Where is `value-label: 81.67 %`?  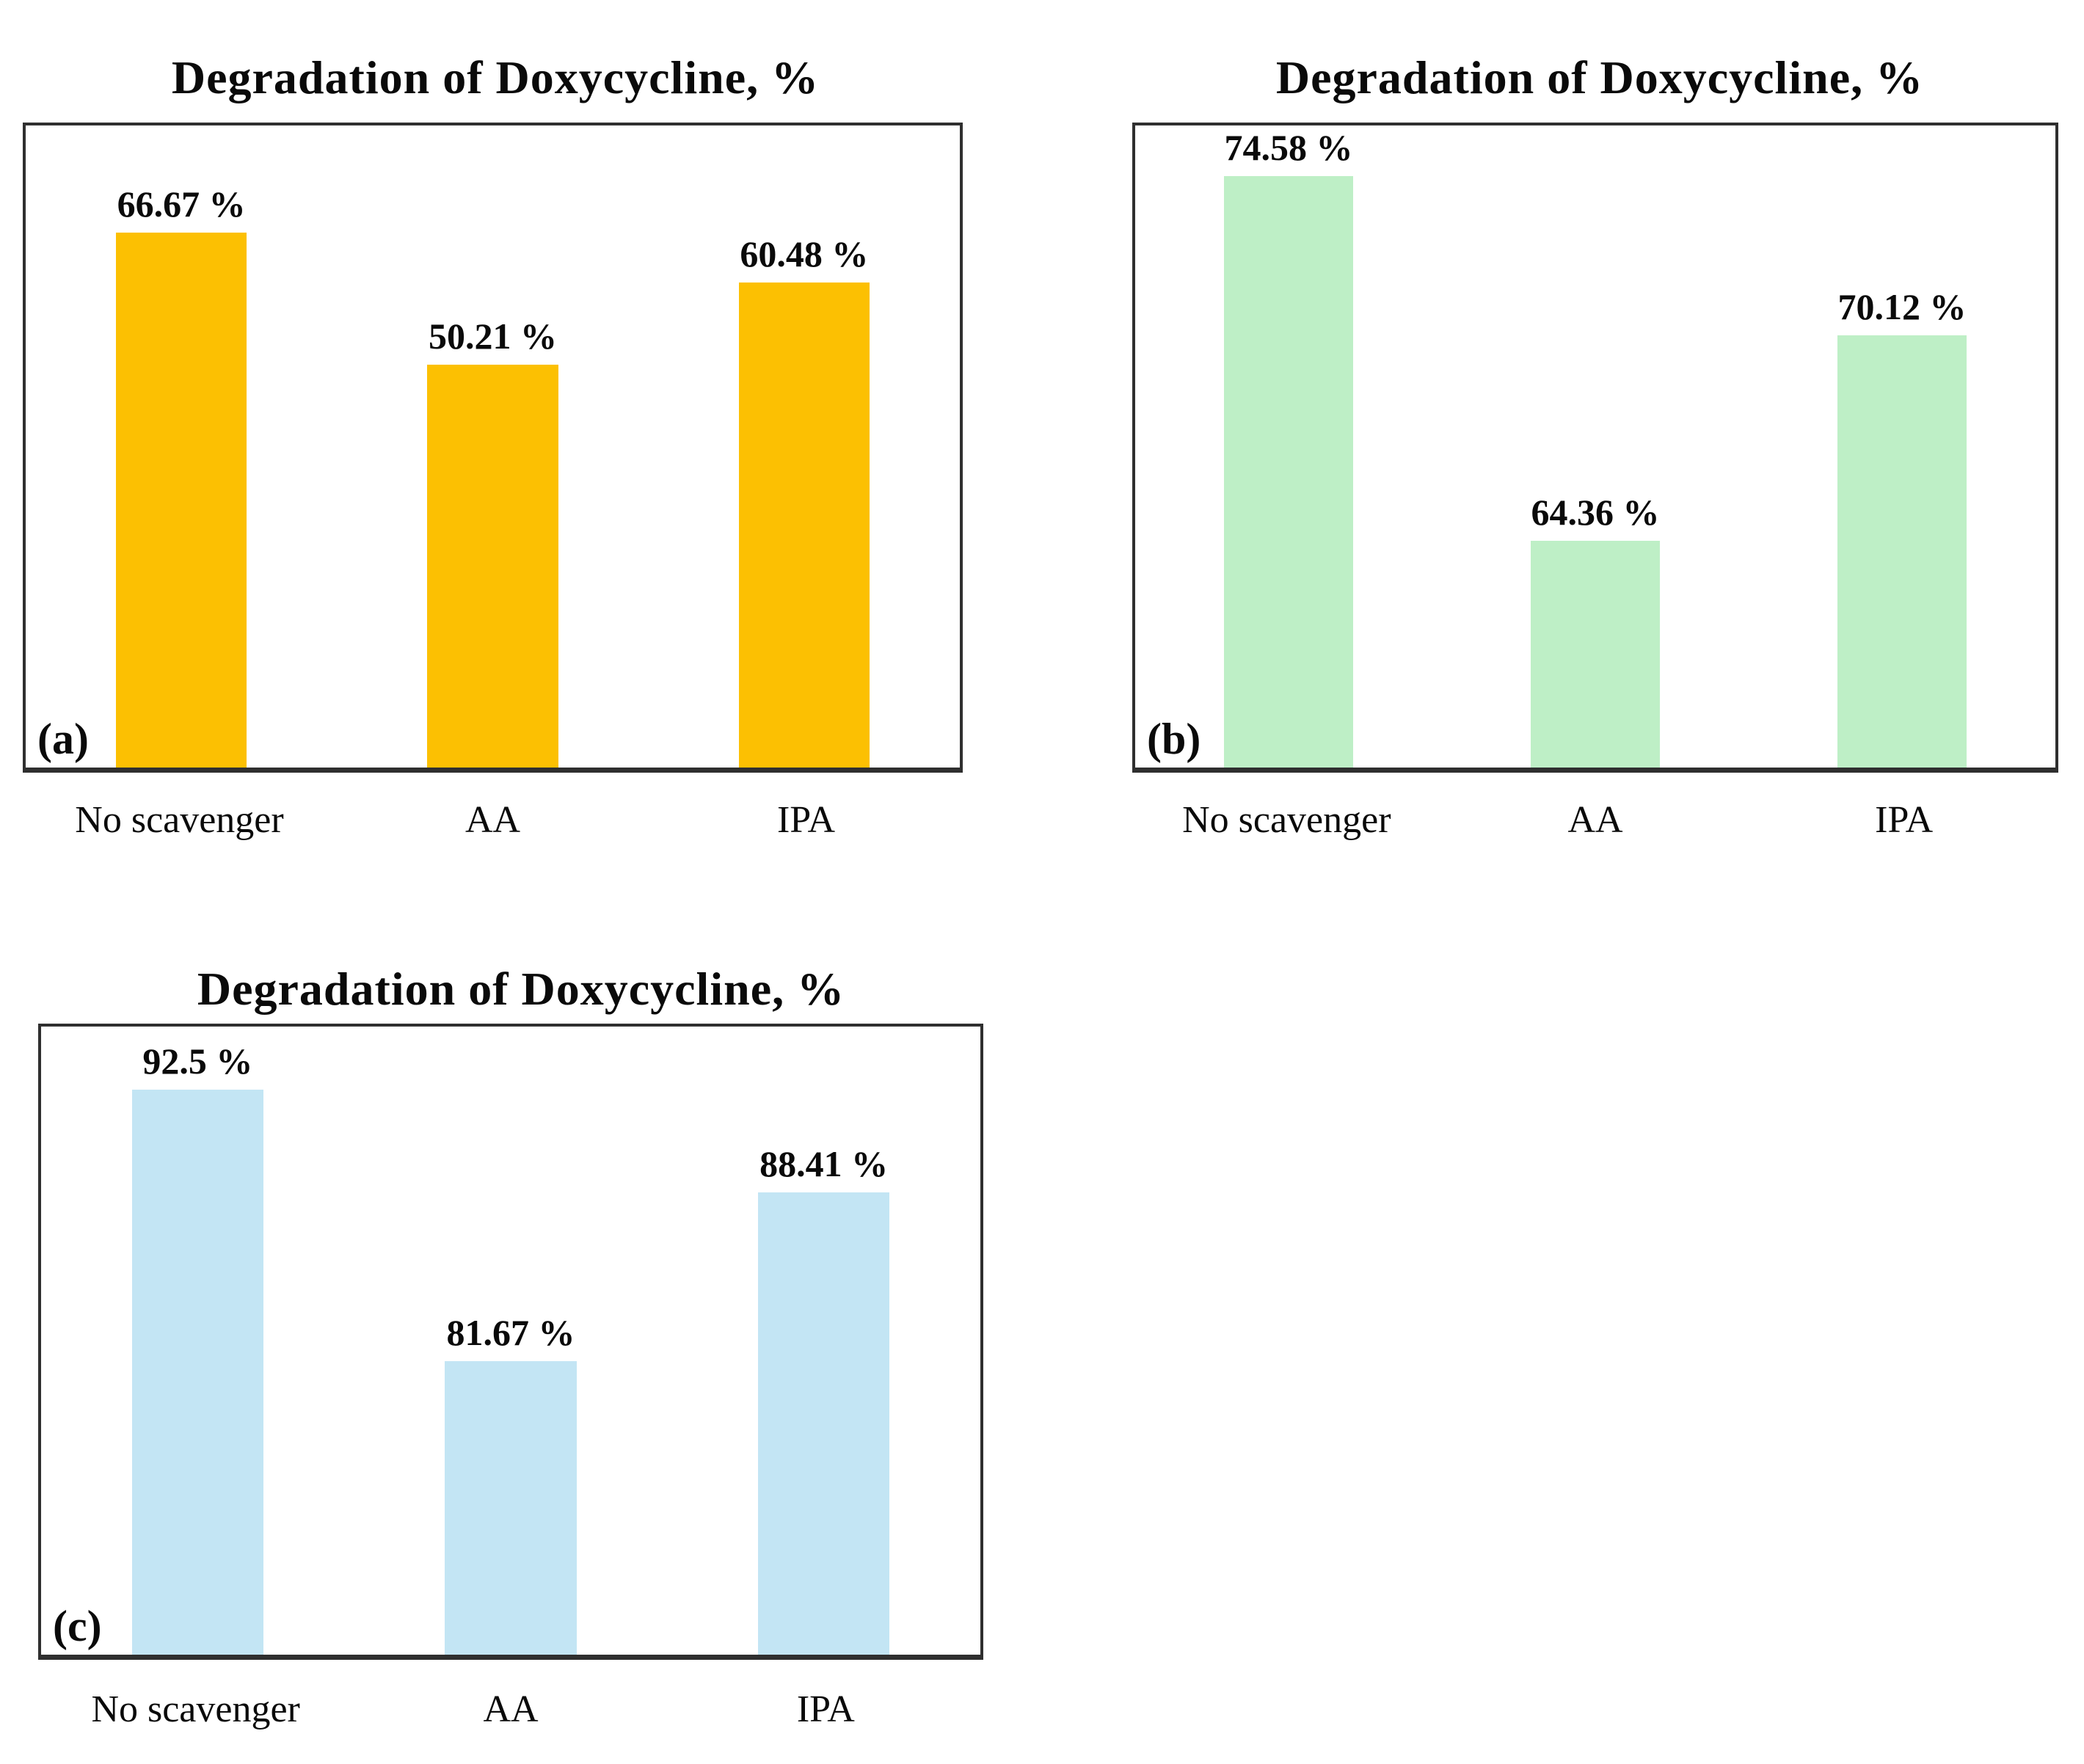
value-label: 81.67 % is located at coordinates (511, 1333).